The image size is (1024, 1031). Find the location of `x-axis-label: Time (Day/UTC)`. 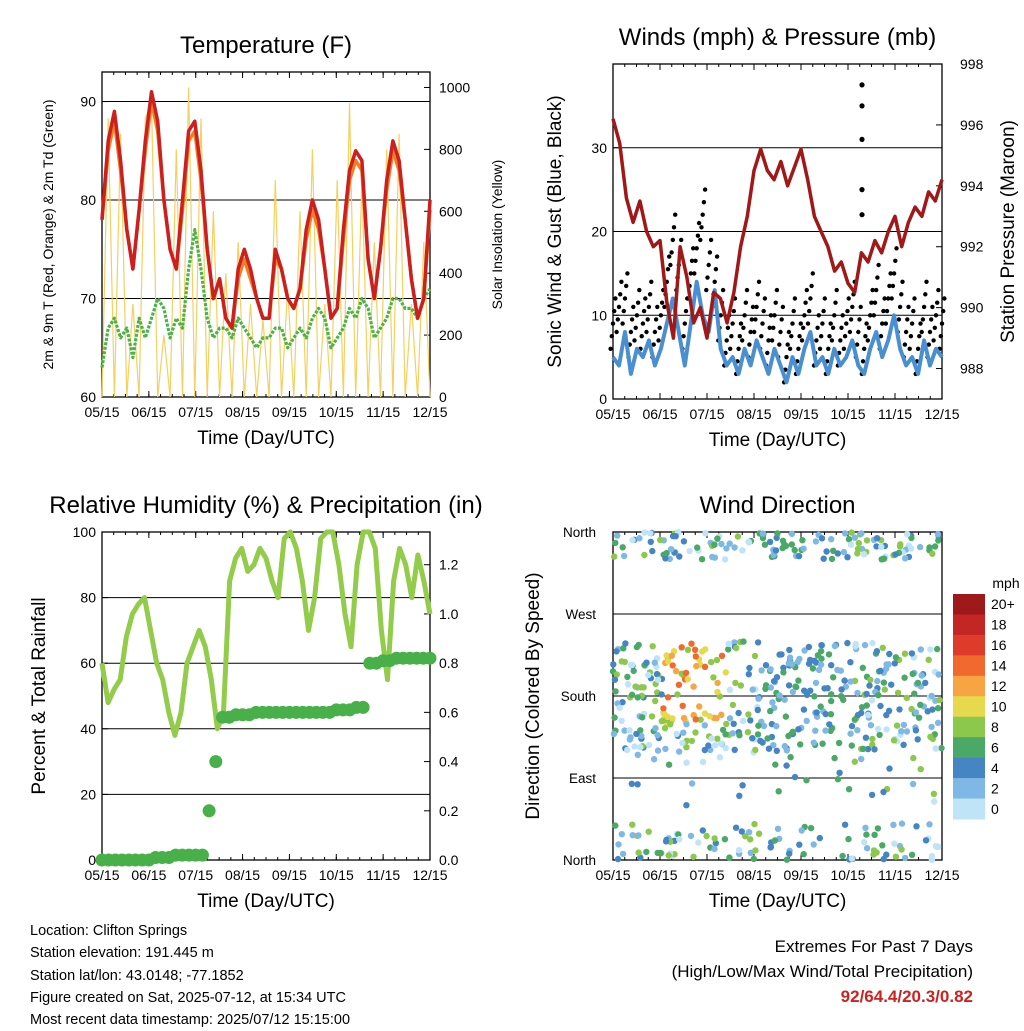

x-axis-label: Time (Day/UTC) is located at coordinates (778, 440).